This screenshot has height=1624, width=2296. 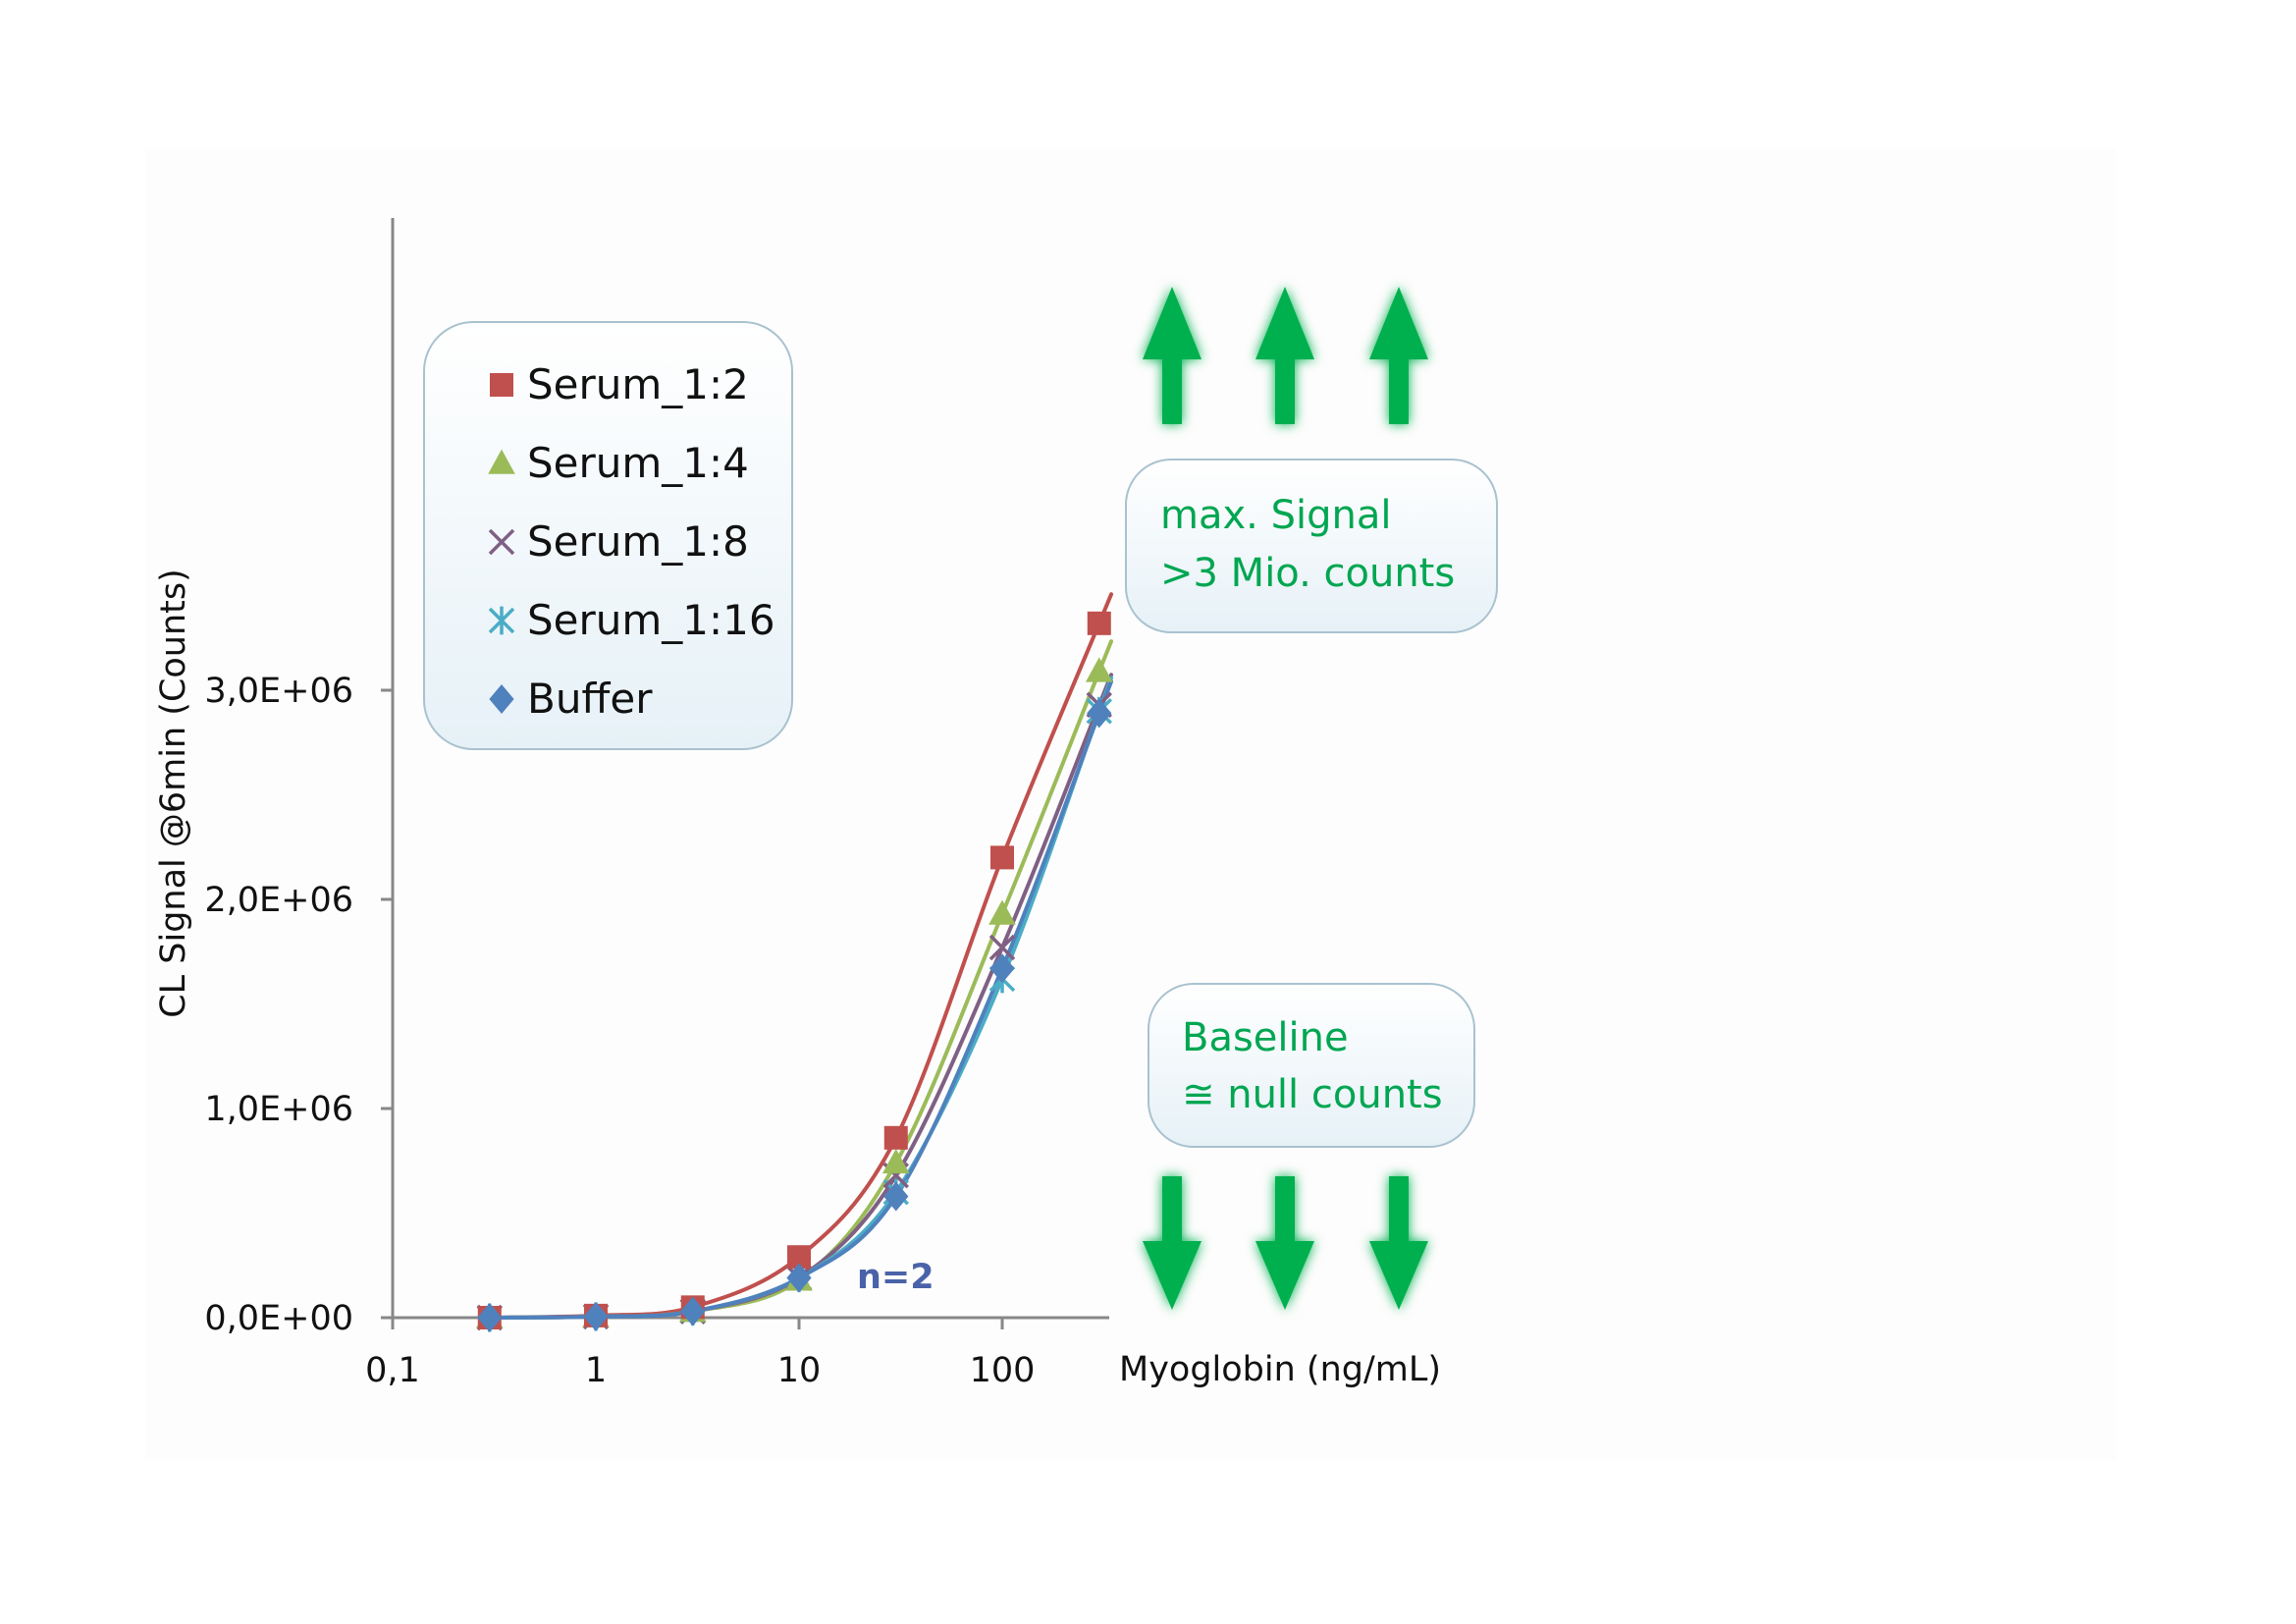 I want to click on legend-label: Serum_1:4, so click(x=638, y=463).